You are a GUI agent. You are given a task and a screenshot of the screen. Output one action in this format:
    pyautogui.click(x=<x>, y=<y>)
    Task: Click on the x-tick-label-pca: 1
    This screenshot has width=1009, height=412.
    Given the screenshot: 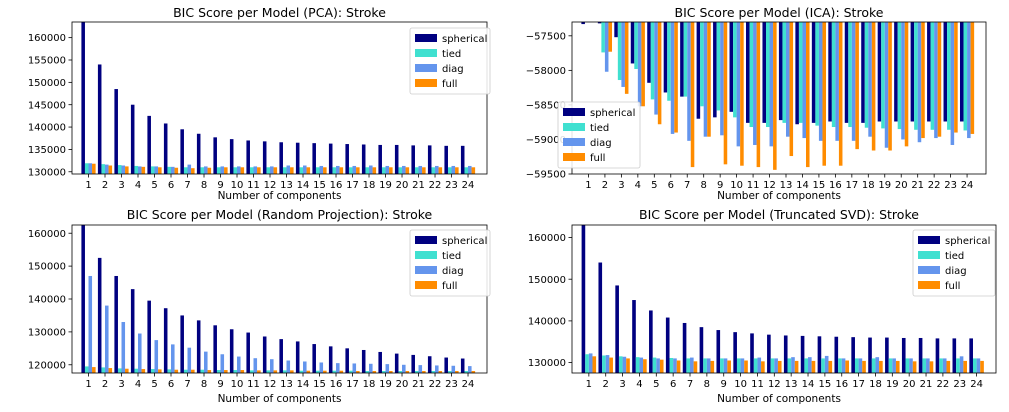 What is the action you would take?
    pyautogui.click(x=88, y=185)
    